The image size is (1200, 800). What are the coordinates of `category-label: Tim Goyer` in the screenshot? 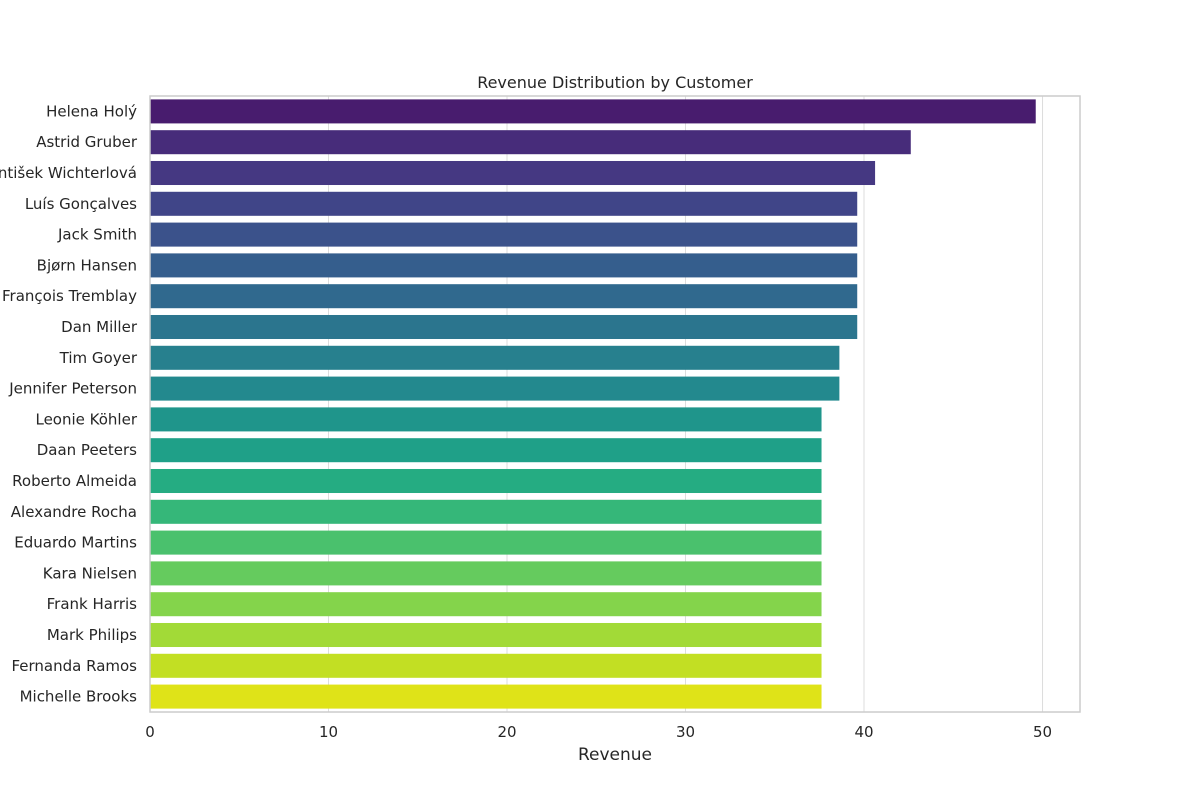 It's located at (98, 358).